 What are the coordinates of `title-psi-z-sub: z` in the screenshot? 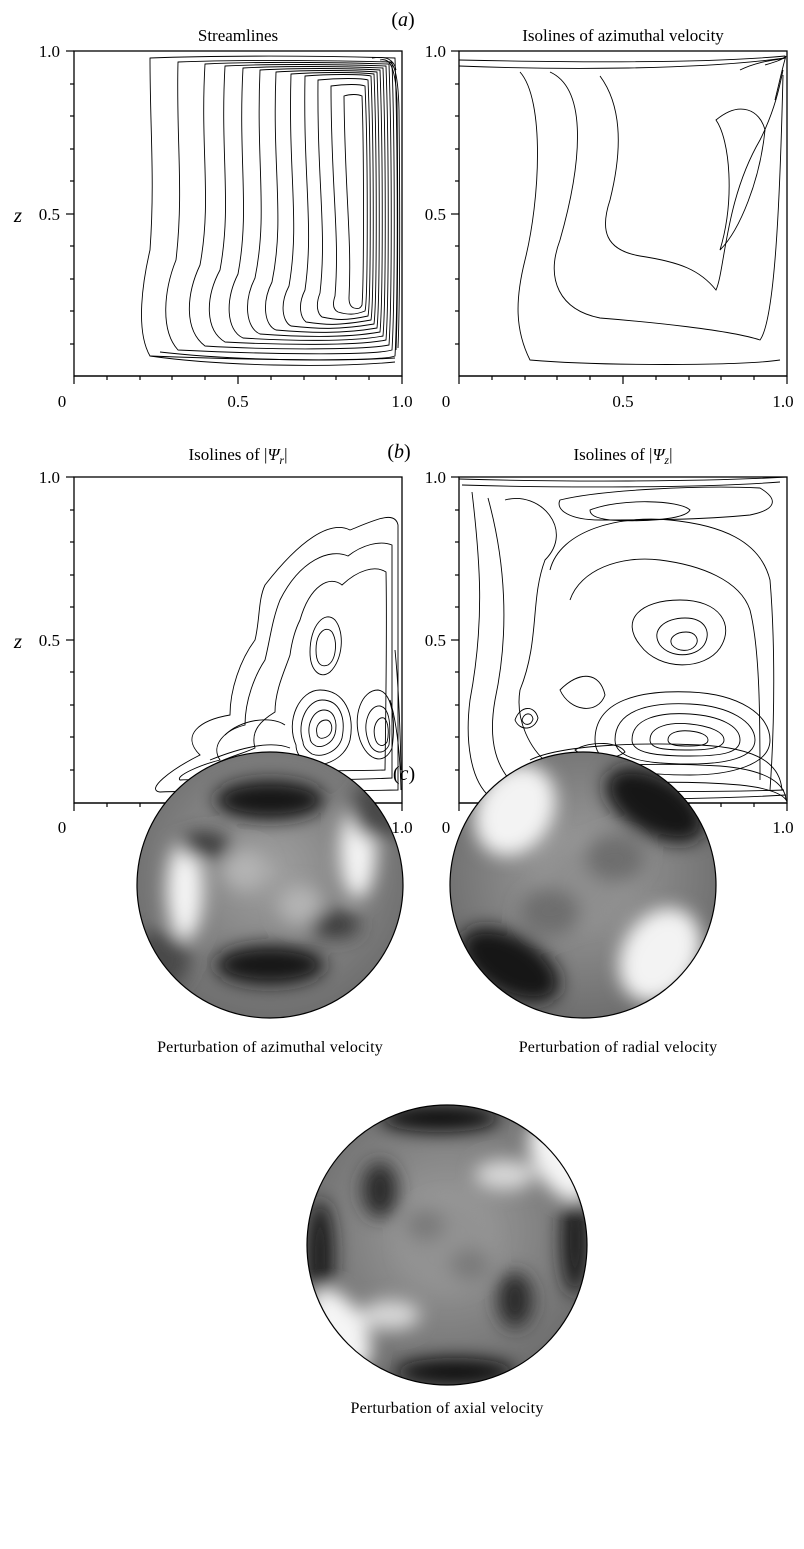 It's located at (666, 460).